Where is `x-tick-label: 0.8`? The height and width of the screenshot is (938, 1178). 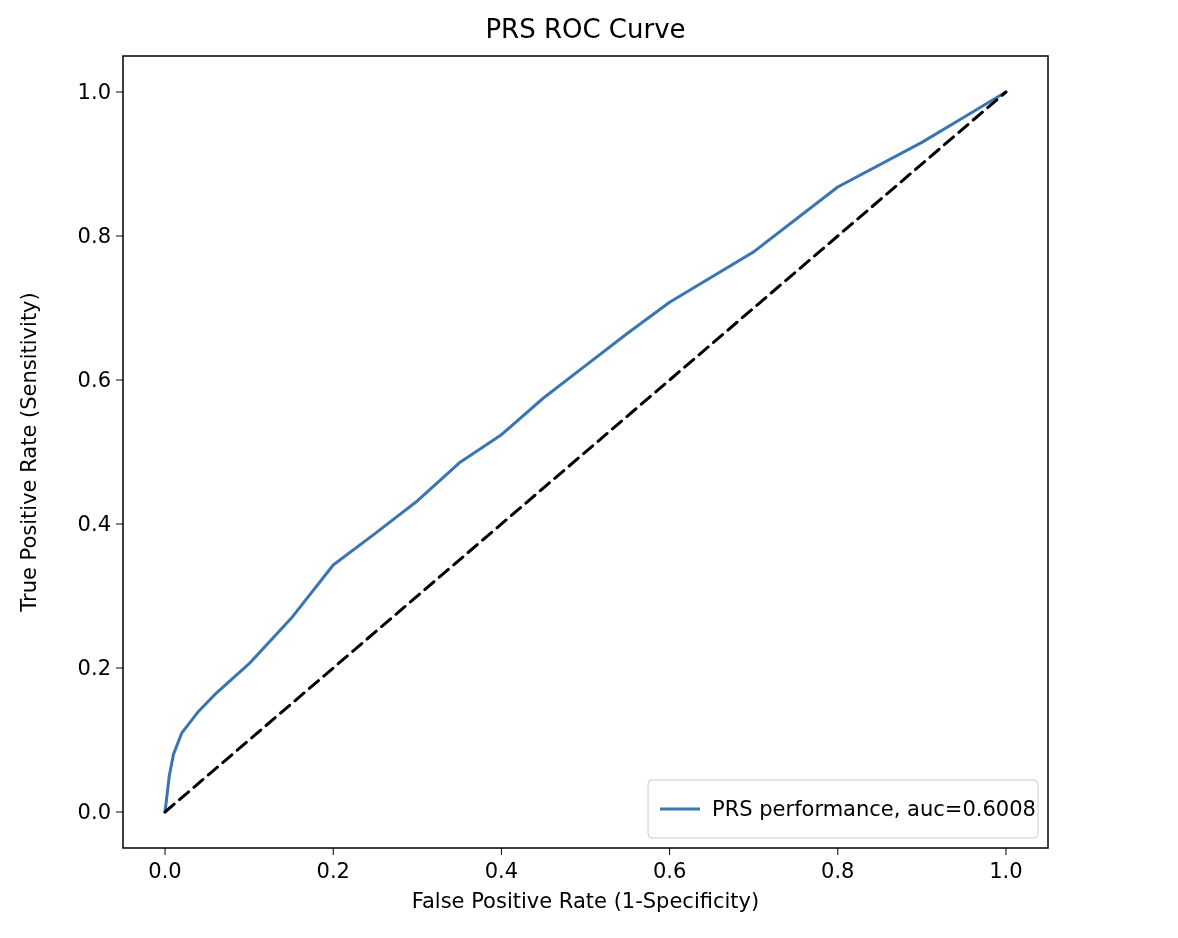
x-tick-label: 0.8 is located at coordinates (838, 871).